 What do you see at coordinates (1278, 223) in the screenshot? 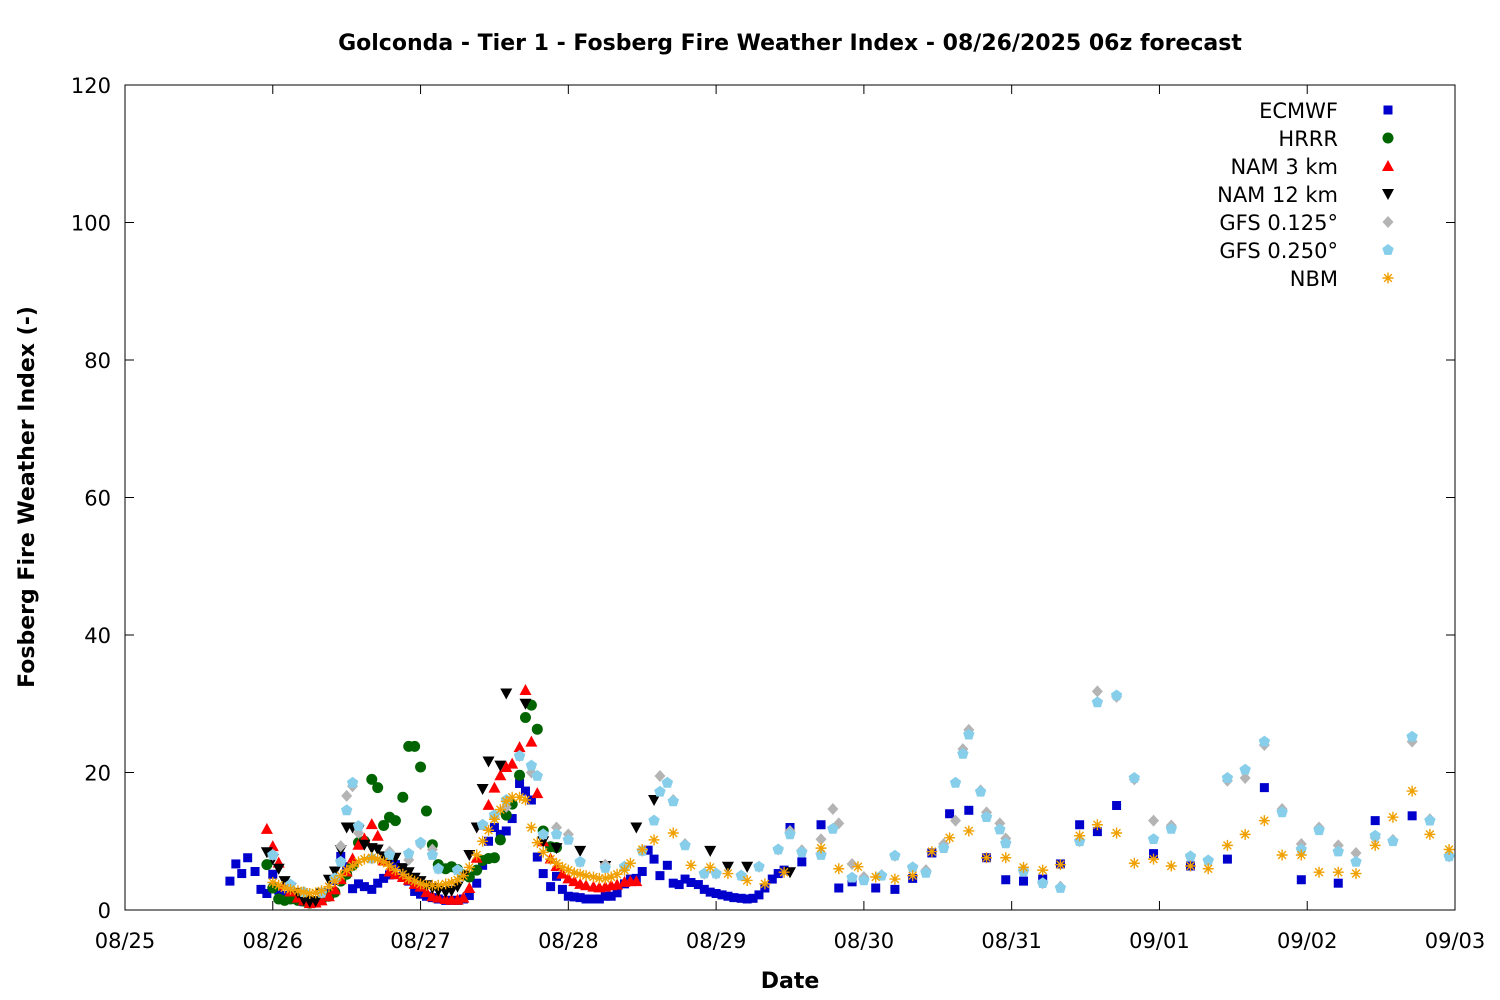
I see `legend-label: GFS 0.125°` at bounding box center [1278, 223].